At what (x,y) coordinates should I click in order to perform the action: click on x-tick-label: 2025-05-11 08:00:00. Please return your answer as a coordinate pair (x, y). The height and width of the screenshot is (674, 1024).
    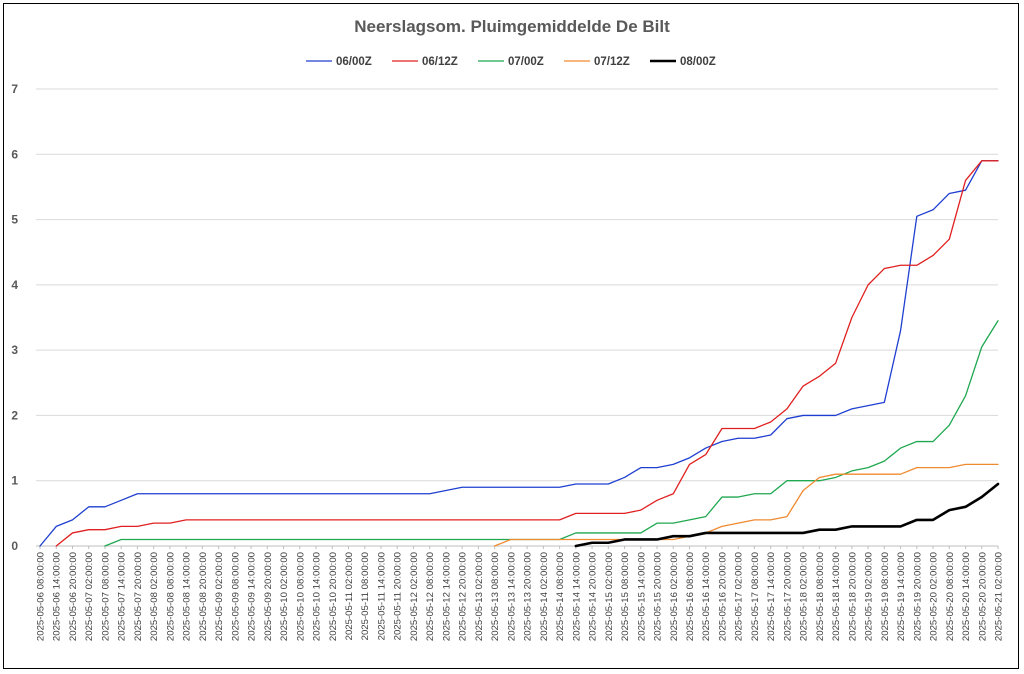
    Looking at the image, I should click on (365, 596).